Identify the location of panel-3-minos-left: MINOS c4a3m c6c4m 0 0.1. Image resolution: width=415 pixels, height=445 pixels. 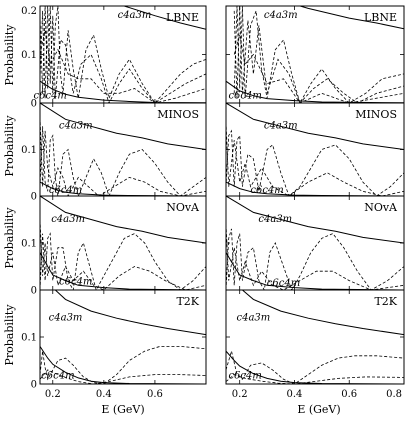
(114, 152).